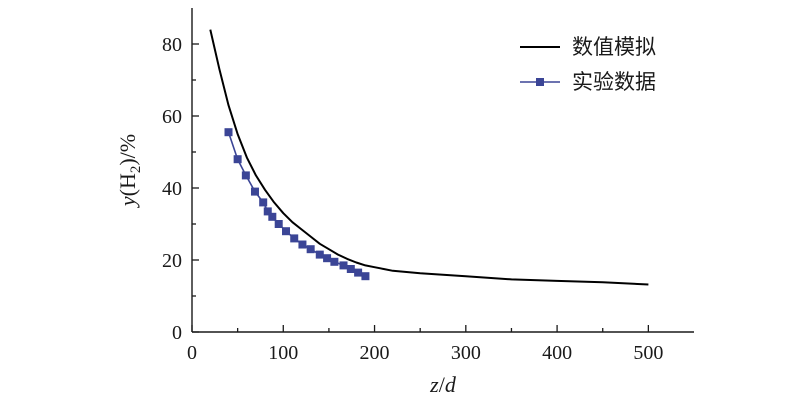 The height and width of the screenshot is (402, 800). What do you see at coordinates (177, 333) in the screenshot?
I see `y-tick-label: 0` at bounding box center [177, 333].